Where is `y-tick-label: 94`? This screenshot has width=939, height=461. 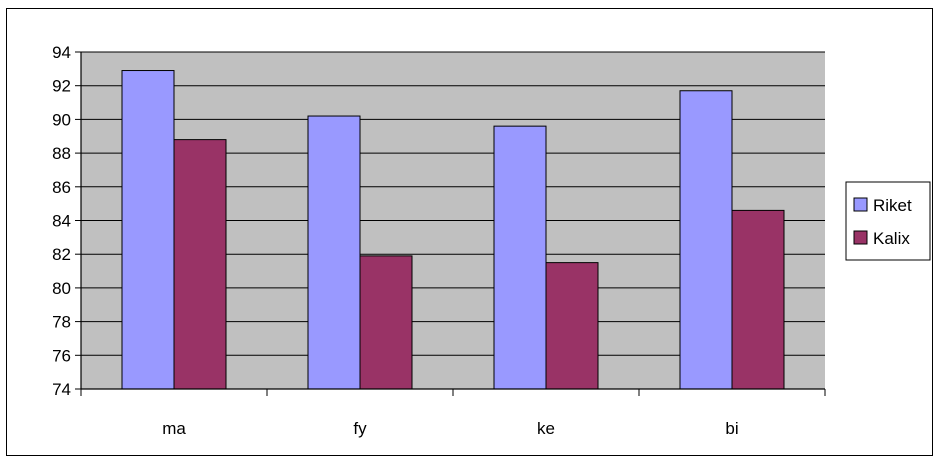
y-tick-label: 94 is located at coordinates (61, 52).